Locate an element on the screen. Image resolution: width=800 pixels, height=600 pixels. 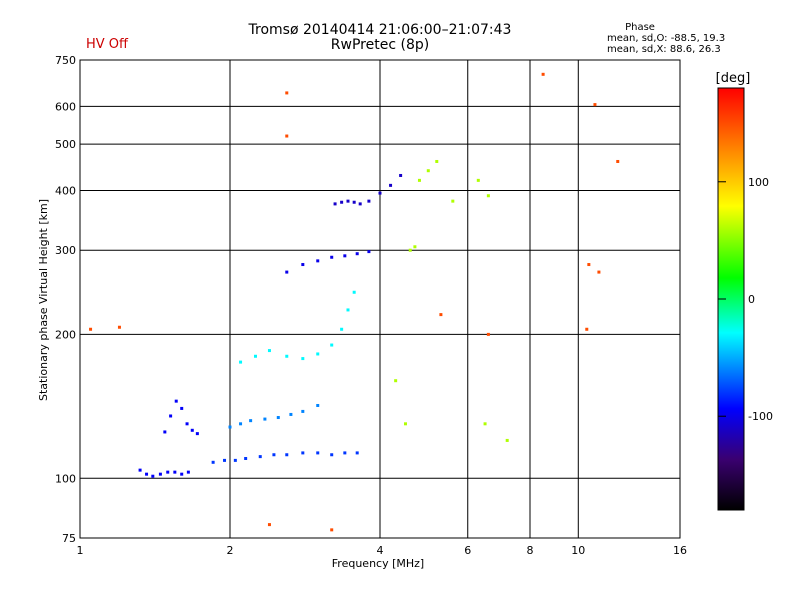
x-tick-label: 1 is located at coordinates (80, 550).